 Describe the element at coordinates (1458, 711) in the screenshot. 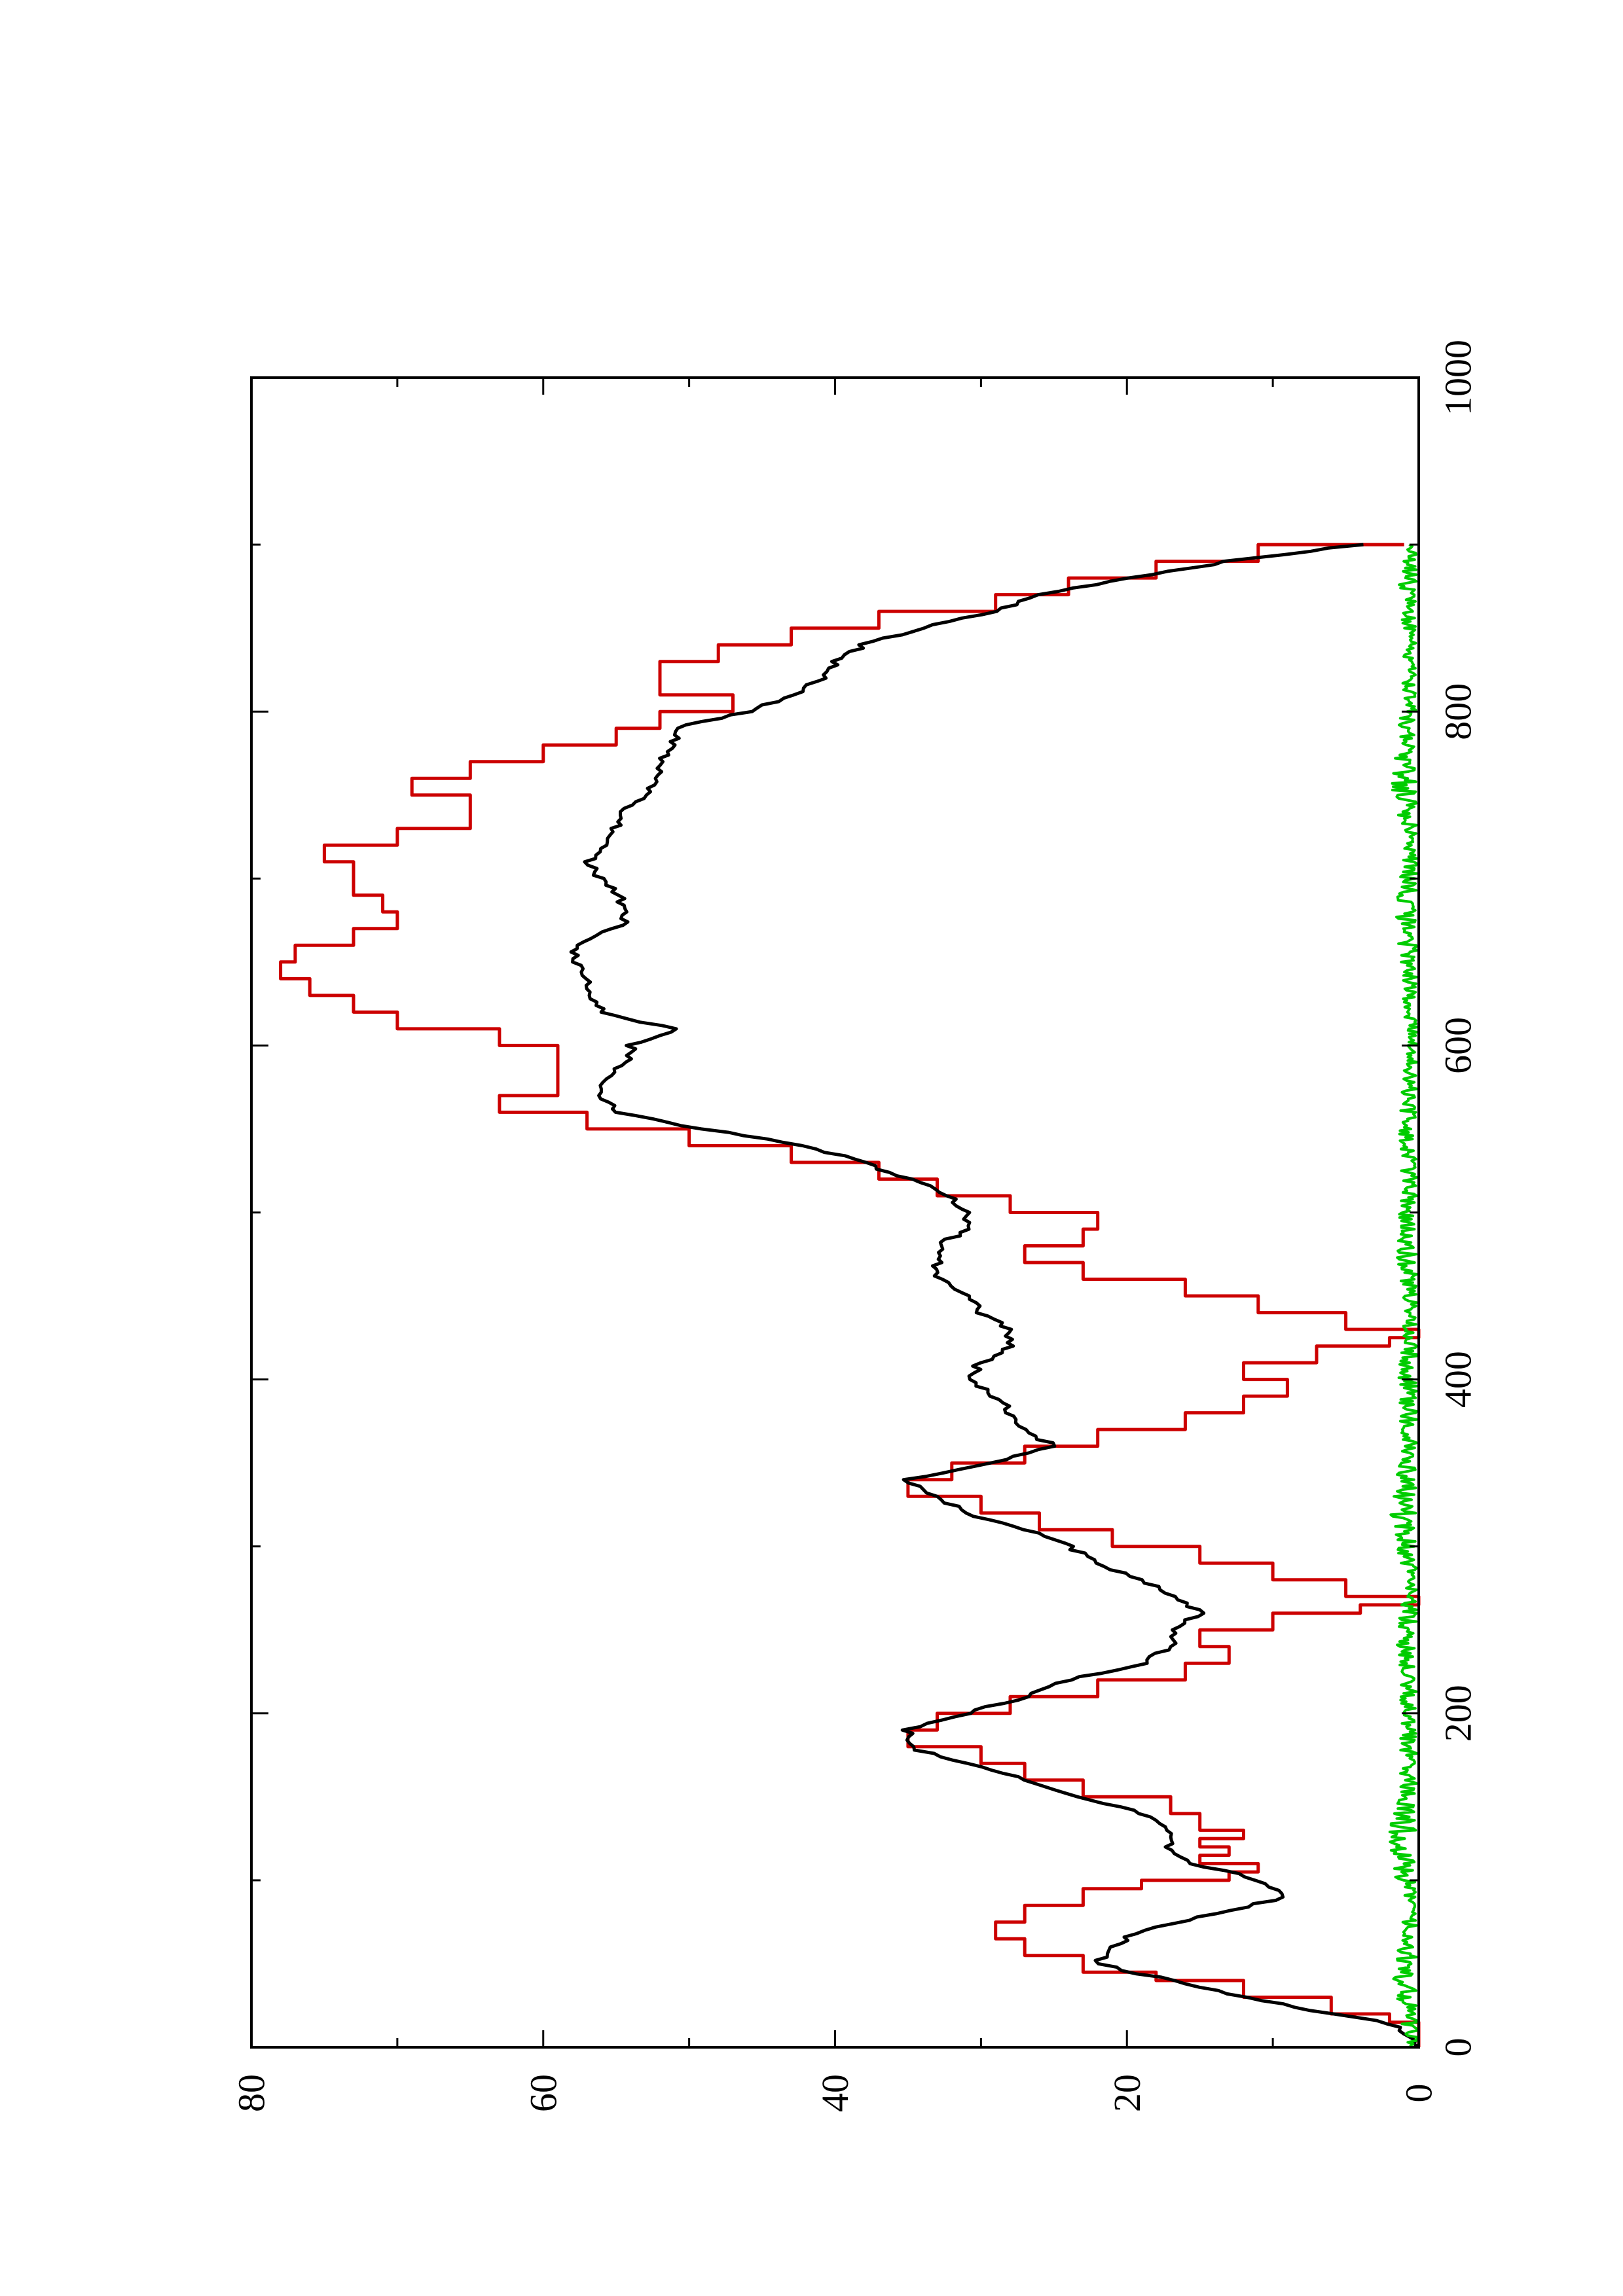

I see `x-tick-label: 800` at that location.